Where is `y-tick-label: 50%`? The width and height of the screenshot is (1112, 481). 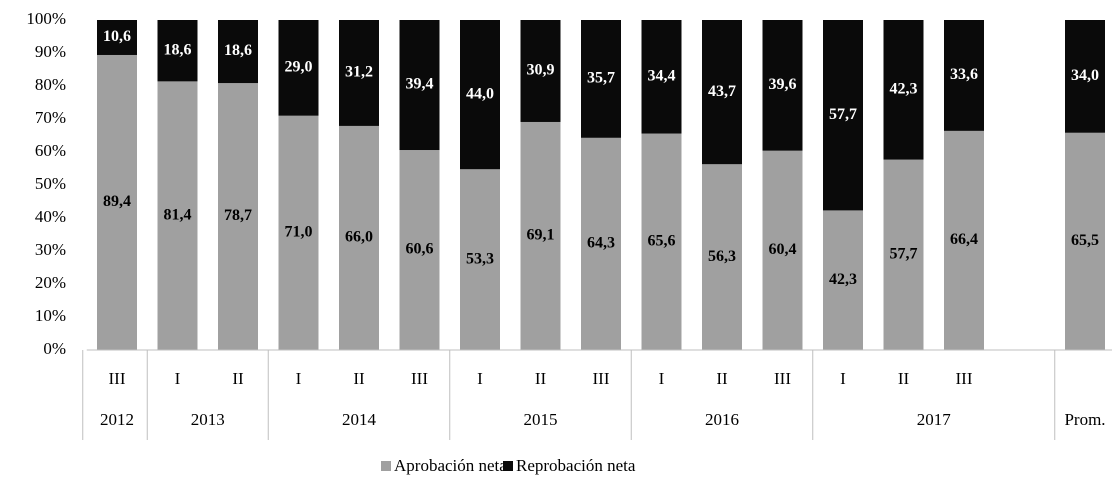 y-tick-label: 50% is located at coordinates (50, 183).